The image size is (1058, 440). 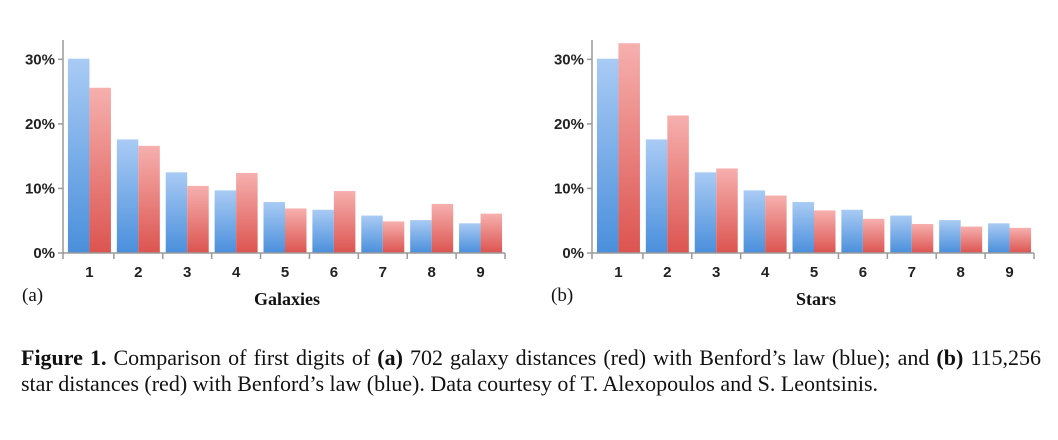 What do you see at coordinates (950, 357) in the screenshot?
I see `caption-bold-b: (b)` at bounding box center [950, 357].